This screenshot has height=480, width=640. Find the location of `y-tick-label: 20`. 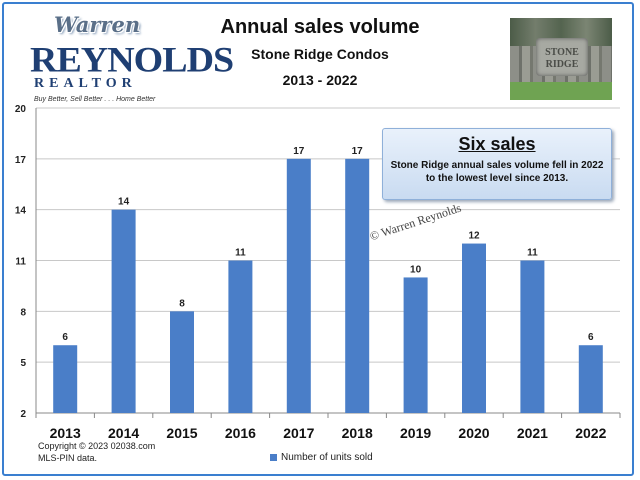

y-tick-label: 20 is located at coordinates (21, 109).